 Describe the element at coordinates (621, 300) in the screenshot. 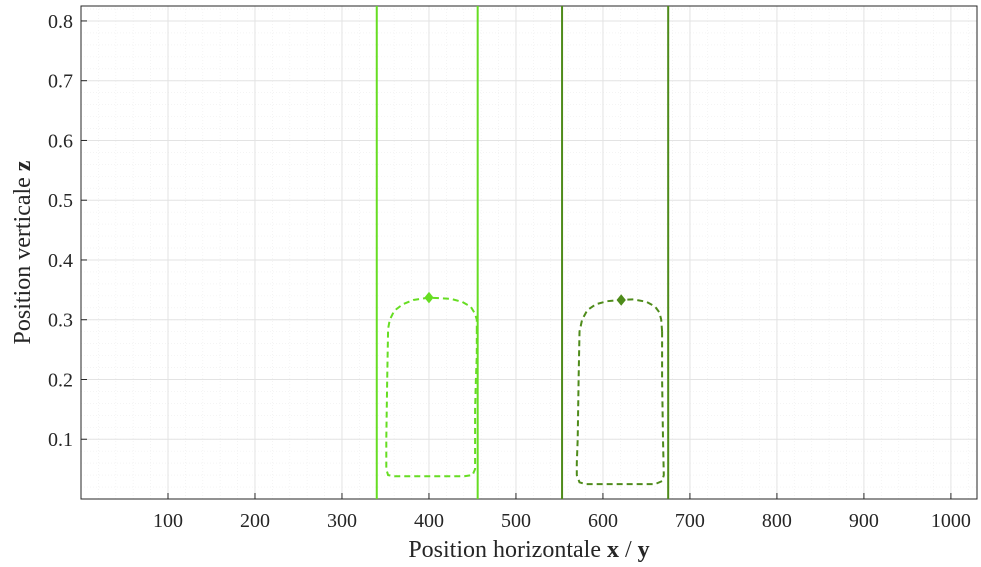

I see `series-right-peak-marker` at that location.